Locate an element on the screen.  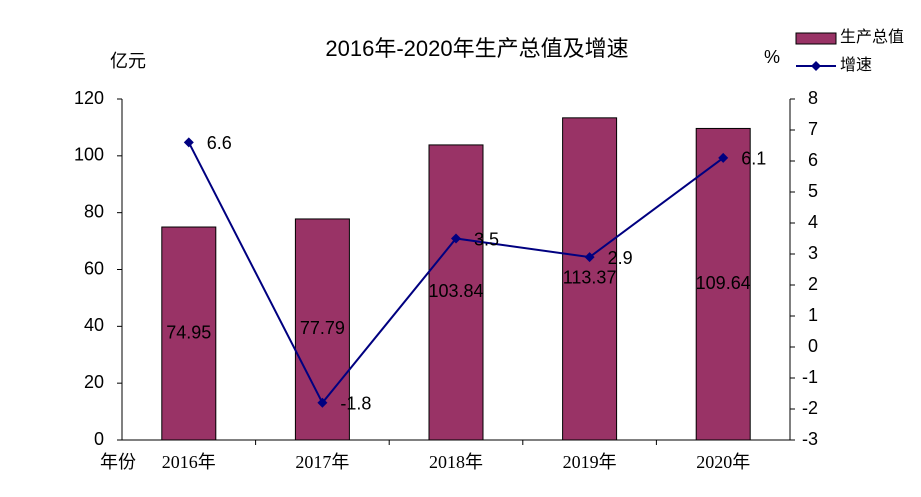
y-tick-label: 20 is located at coordinates (94, 382).